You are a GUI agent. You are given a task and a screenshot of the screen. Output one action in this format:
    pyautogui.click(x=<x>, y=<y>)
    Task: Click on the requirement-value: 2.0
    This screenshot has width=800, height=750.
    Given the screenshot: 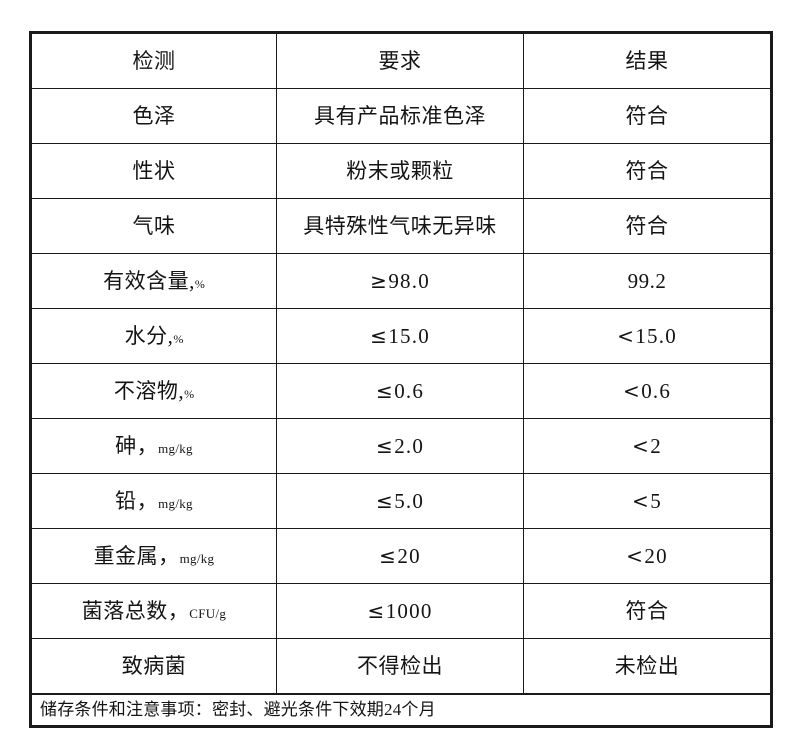 What is the action you would take?
    pyautogui.click(x=409, y=445)
    